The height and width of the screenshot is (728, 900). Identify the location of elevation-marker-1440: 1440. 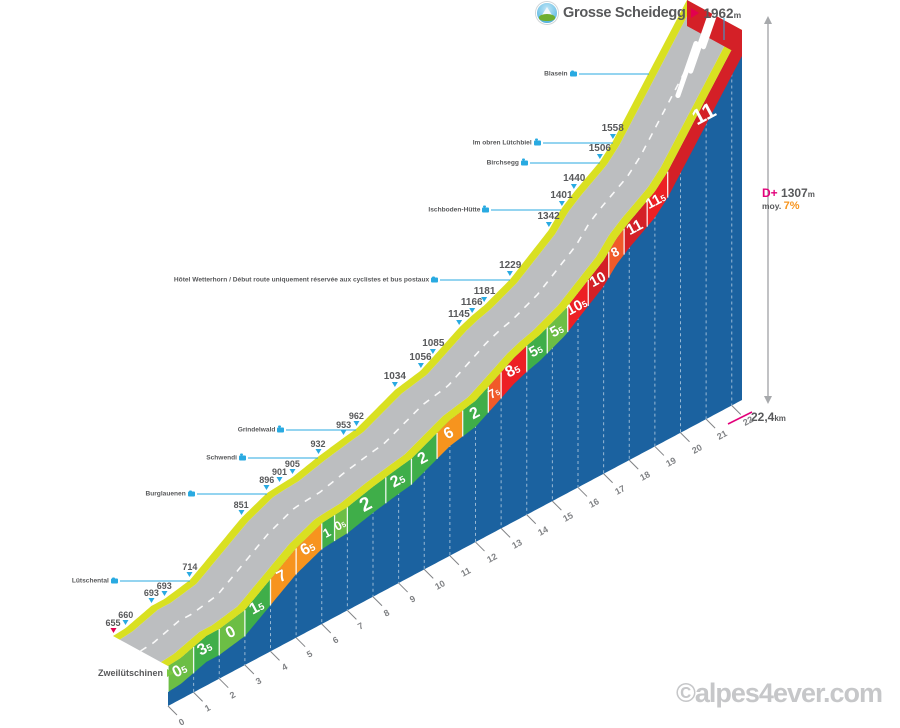
(574, 181).